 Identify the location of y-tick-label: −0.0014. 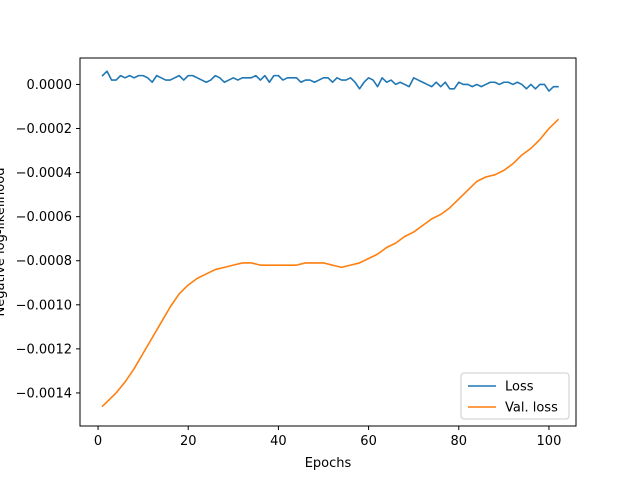
(44, 393).